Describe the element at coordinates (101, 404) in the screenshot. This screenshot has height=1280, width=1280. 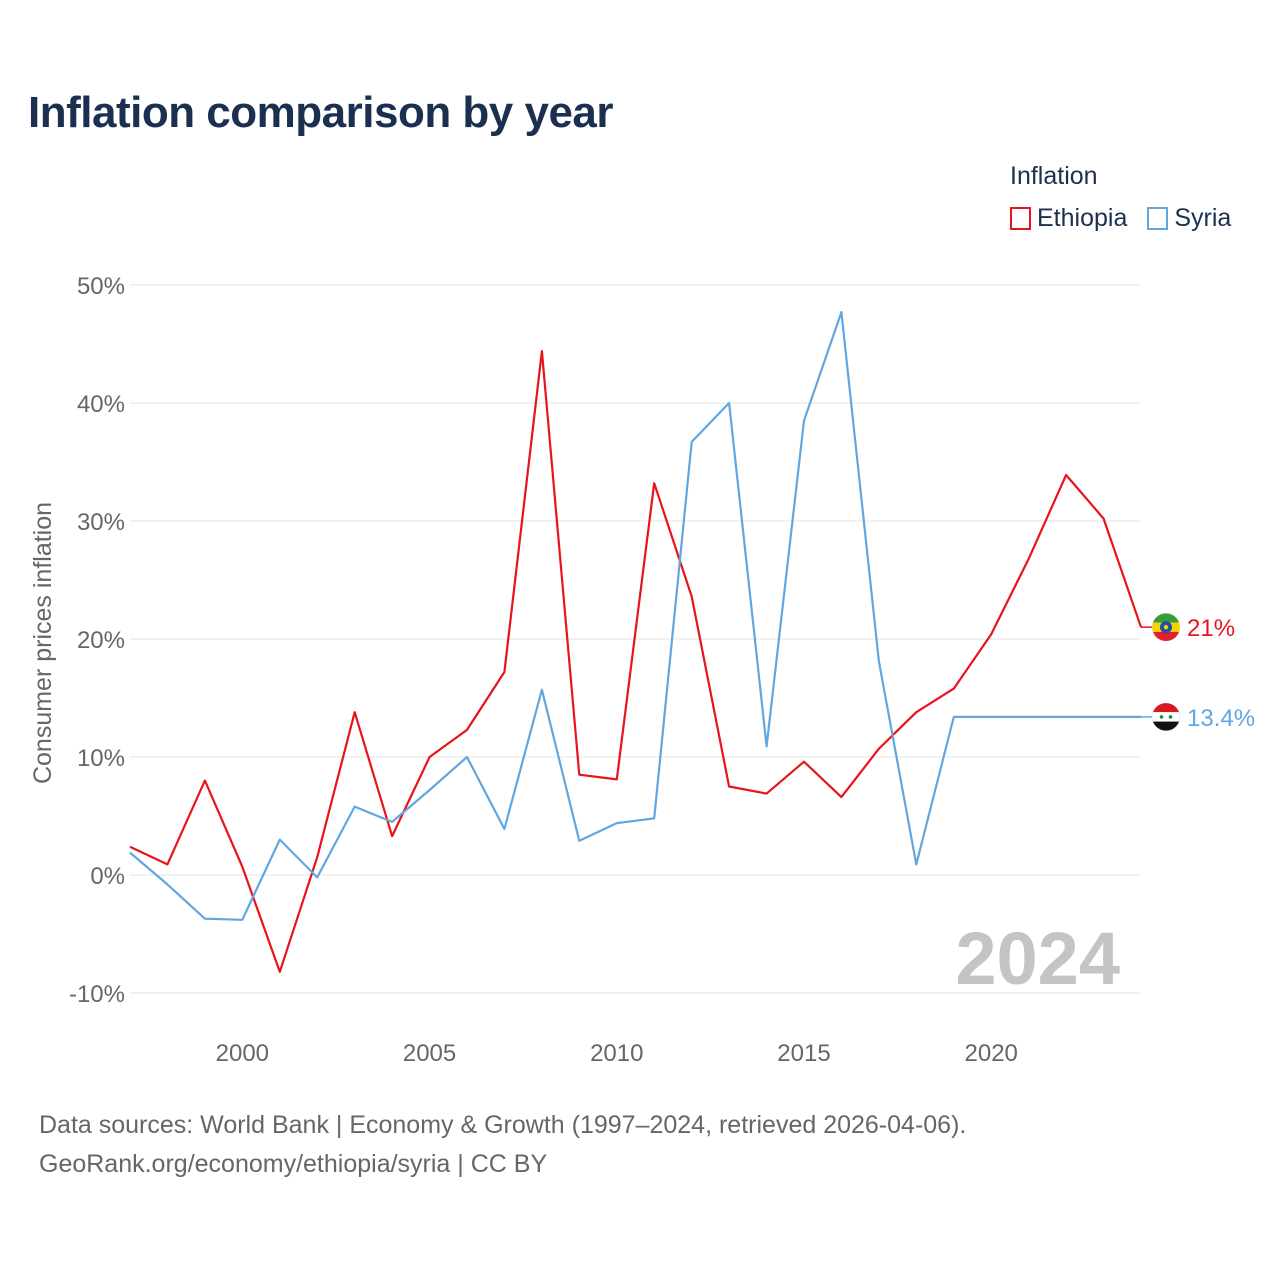
I see `y-tick-label: 40%` at that location.